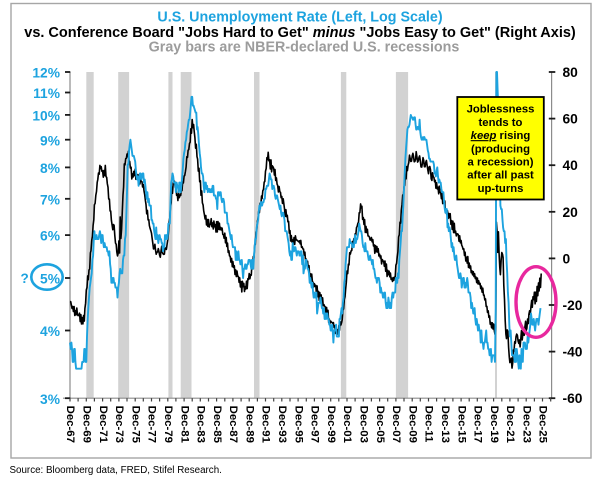 The image size is (600, 484). What do you see at coordinates (412, 424) in the screenshot?
I see `svg-text: Dec-09` at bounding box center [412, 424].